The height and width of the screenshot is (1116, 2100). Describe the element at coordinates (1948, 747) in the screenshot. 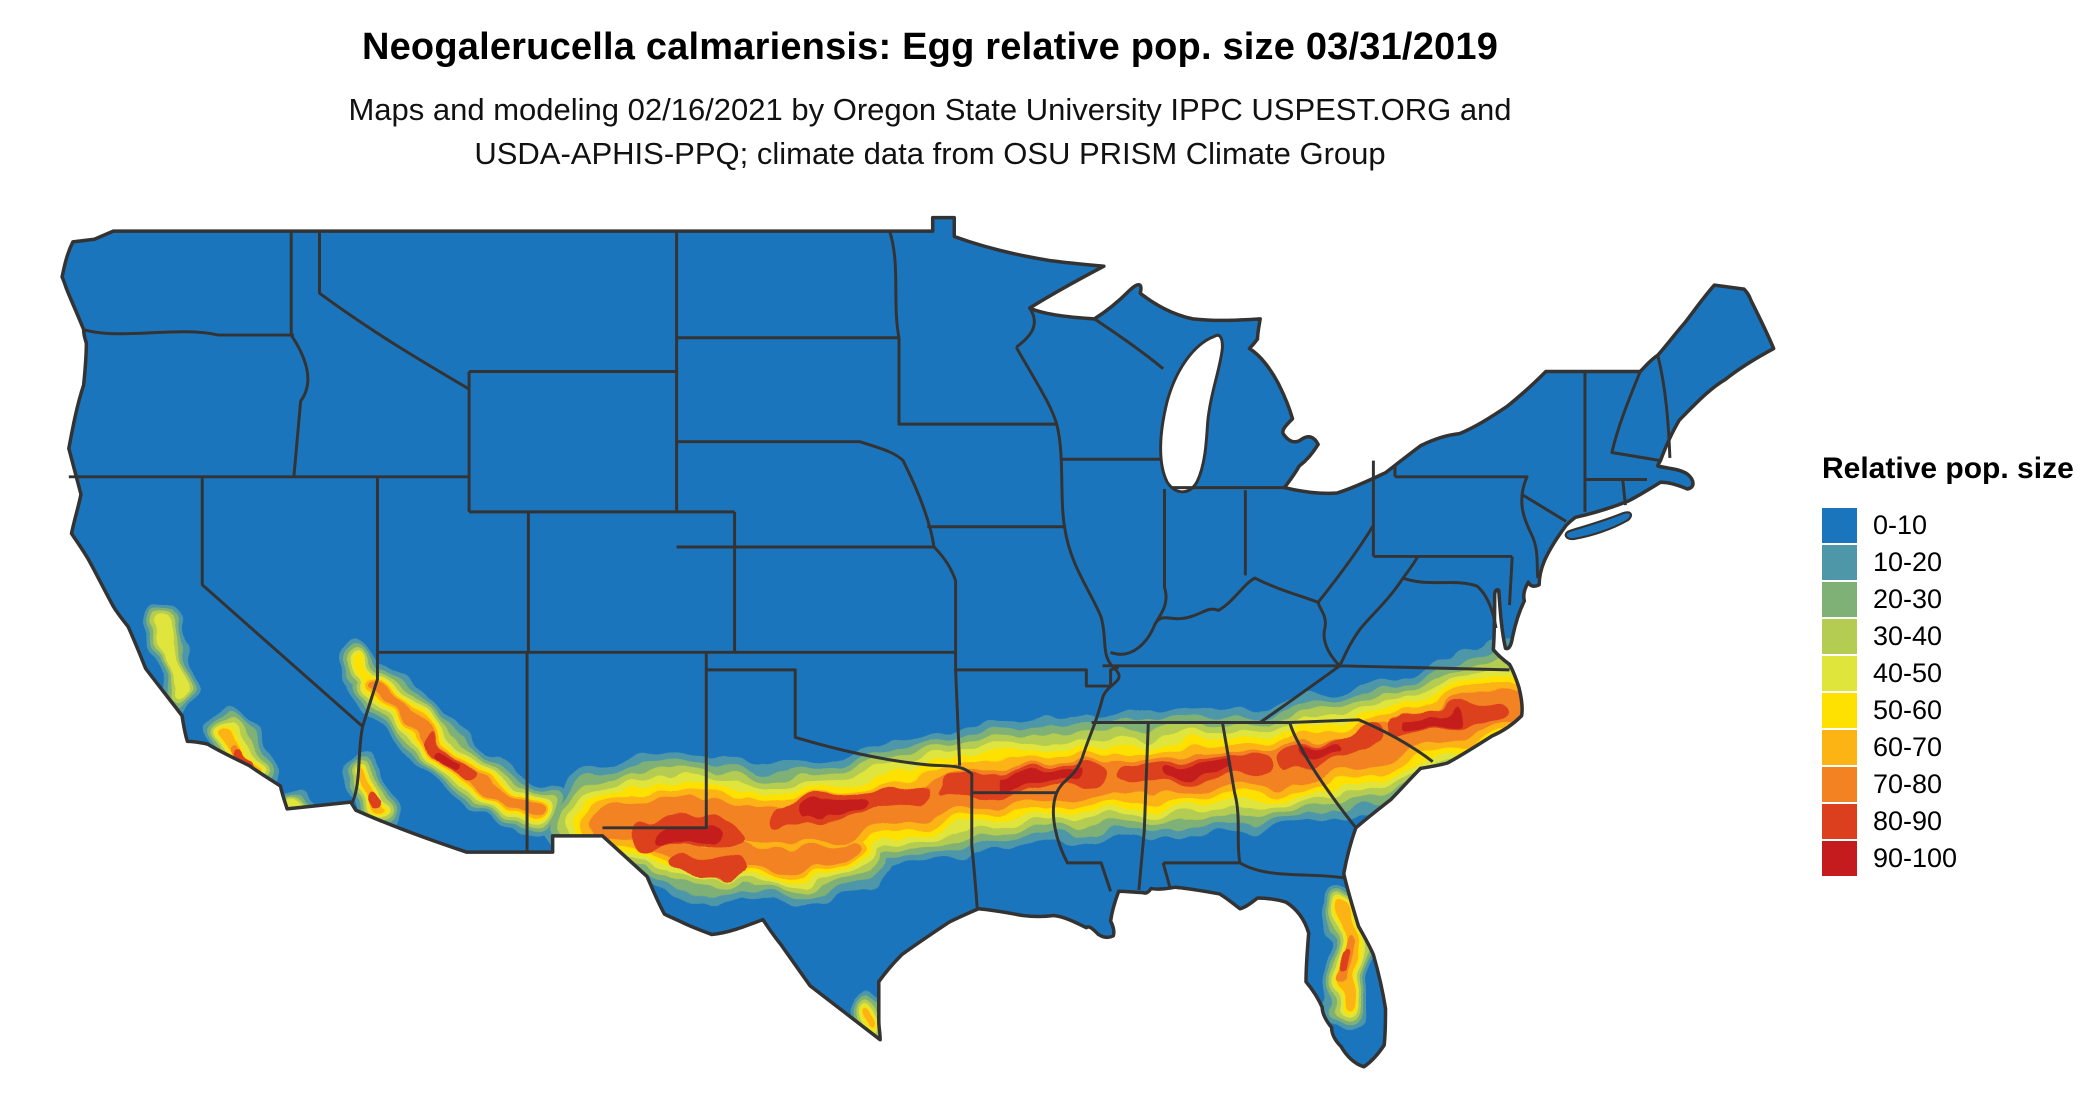

I see `legend-item: 60-70` at that location.